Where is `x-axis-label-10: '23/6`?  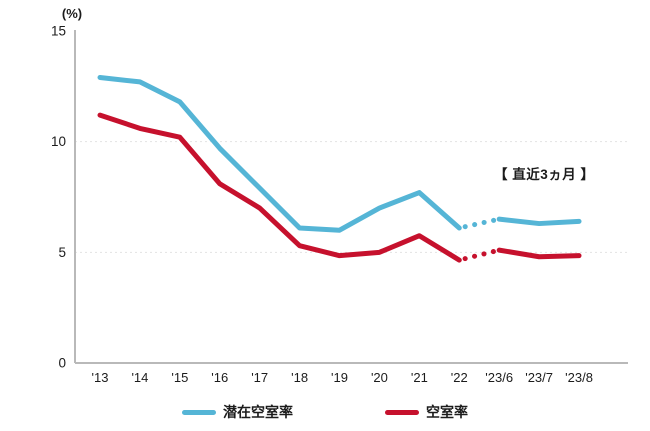 x-axis-label-10: '23/6 is located at coordinates (499, 377).